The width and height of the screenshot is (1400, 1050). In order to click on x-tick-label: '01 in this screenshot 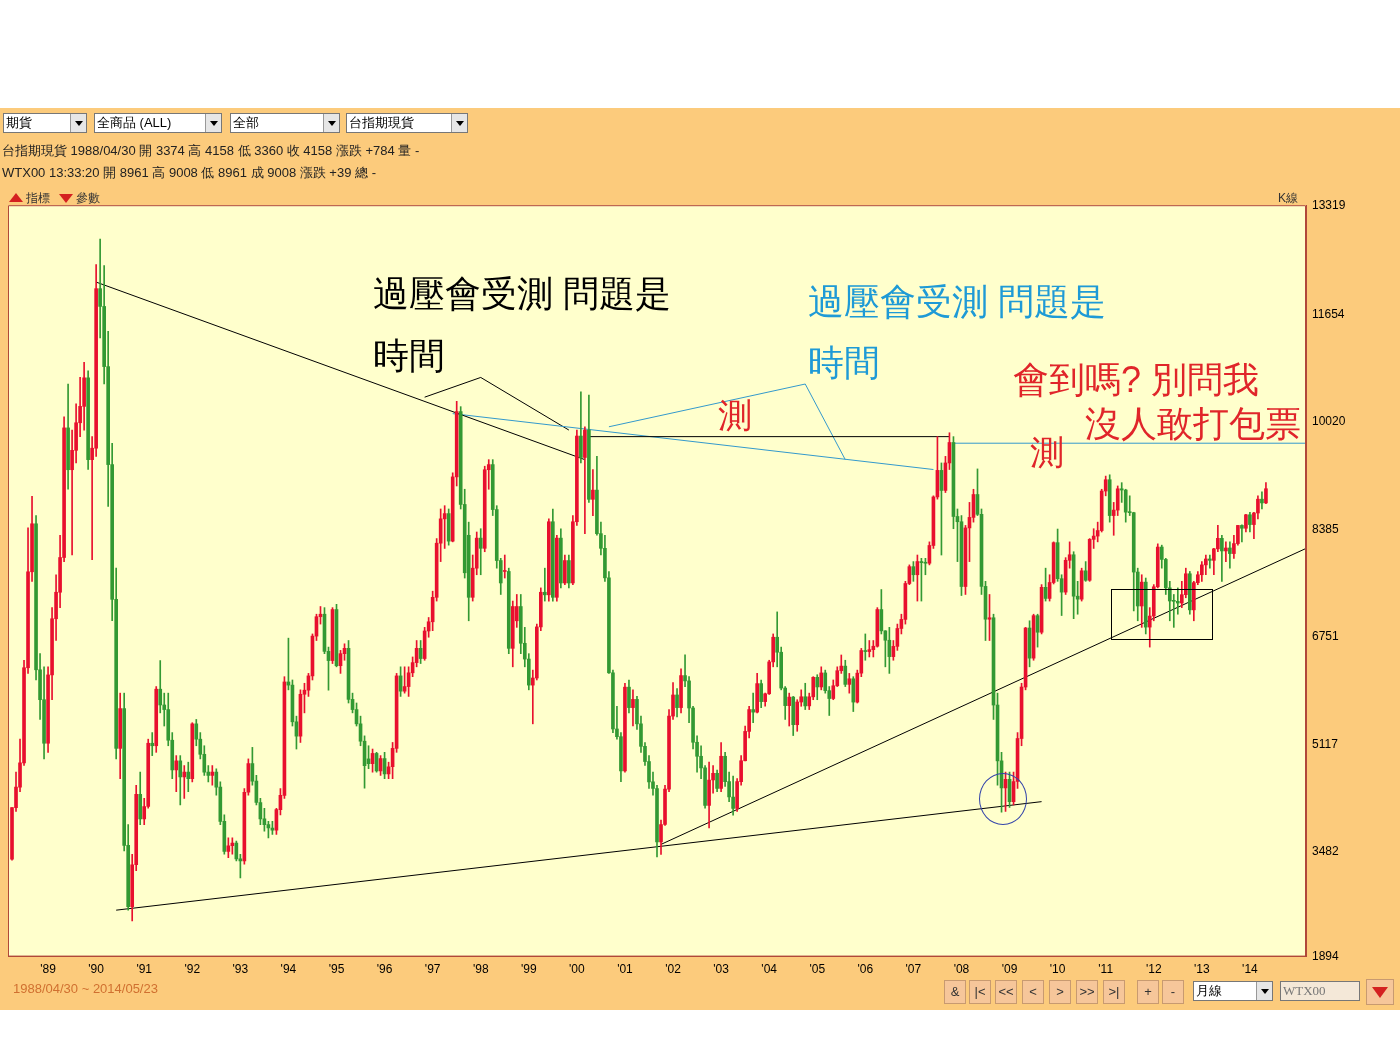, I will do `click(625, 969)`.